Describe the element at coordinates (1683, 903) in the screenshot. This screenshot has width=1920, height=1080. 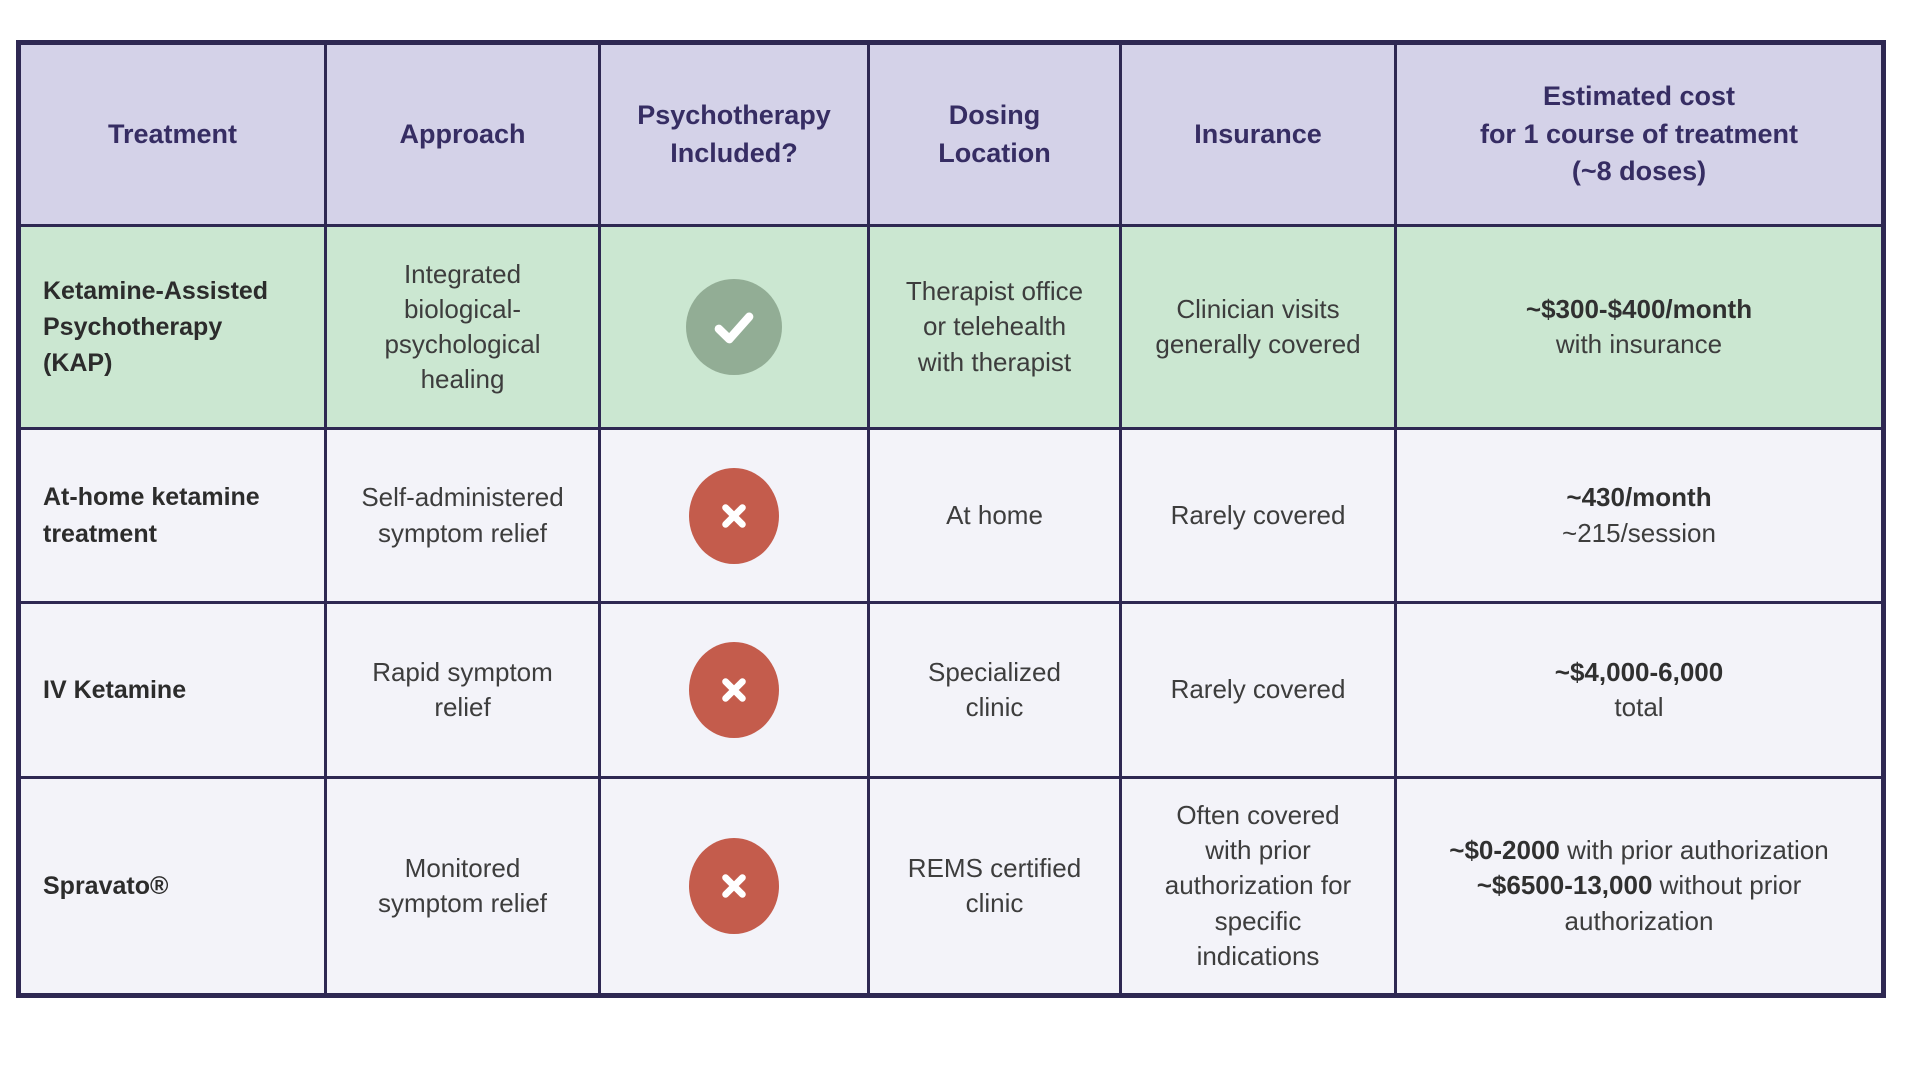
I see `cost-line-2-condition: without prior authorization` at that location.